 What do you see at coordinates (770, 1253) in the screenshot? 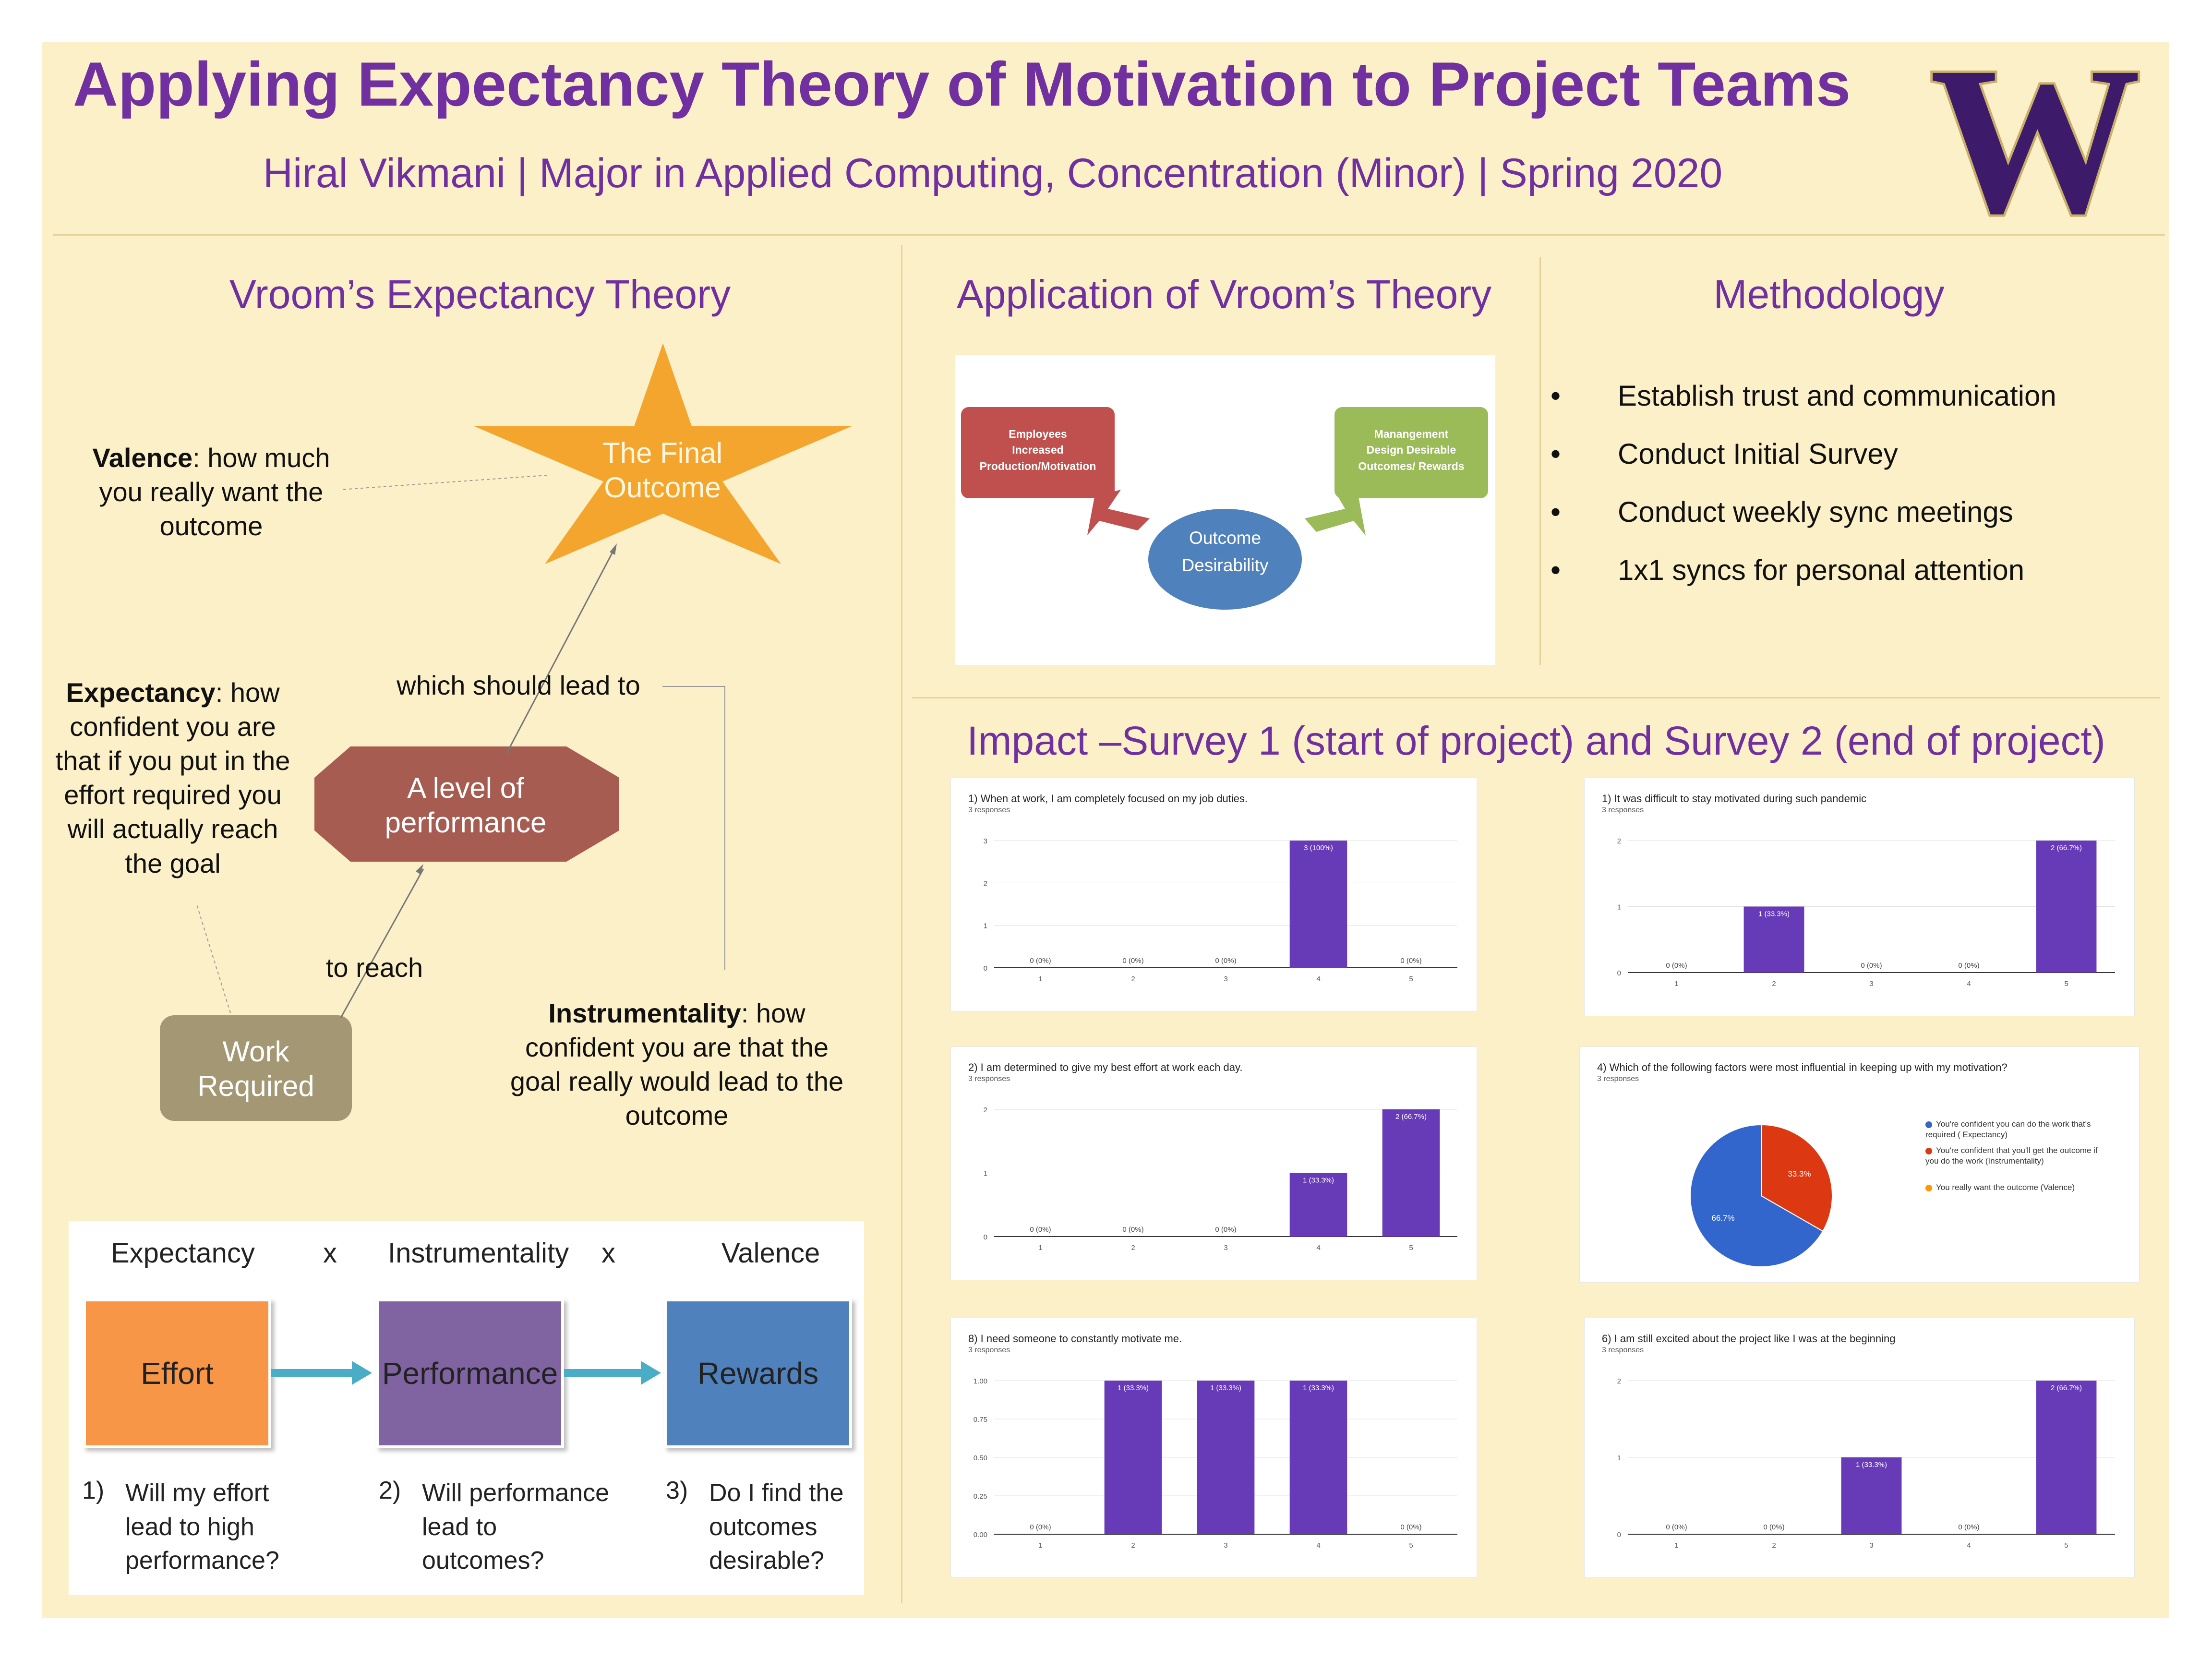
I see `header-valence: Valence` at bounding box center [770, 1253].